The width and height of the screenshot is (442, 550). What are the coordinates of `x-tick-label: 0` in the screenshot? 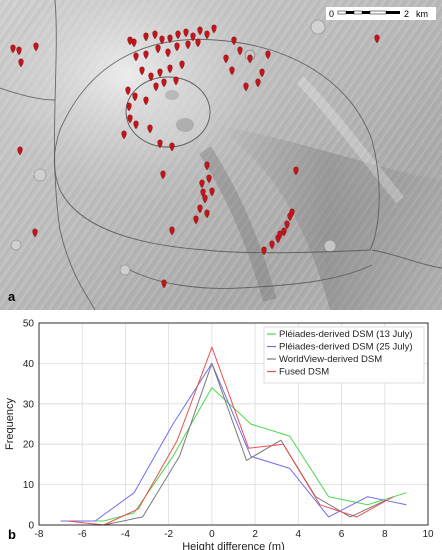 It's located at (212, 534).